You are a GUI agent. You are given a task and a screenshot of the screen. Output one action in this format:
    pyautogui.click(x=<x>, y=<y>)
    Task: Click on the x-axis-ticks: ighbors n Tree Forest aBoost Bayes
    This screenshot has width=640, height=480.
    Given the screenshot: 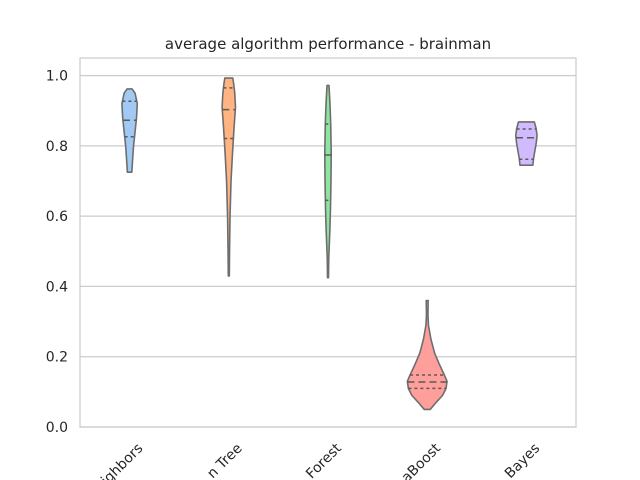 What is the action you would take?
    pyautogui.click(x=320, y=460)
    